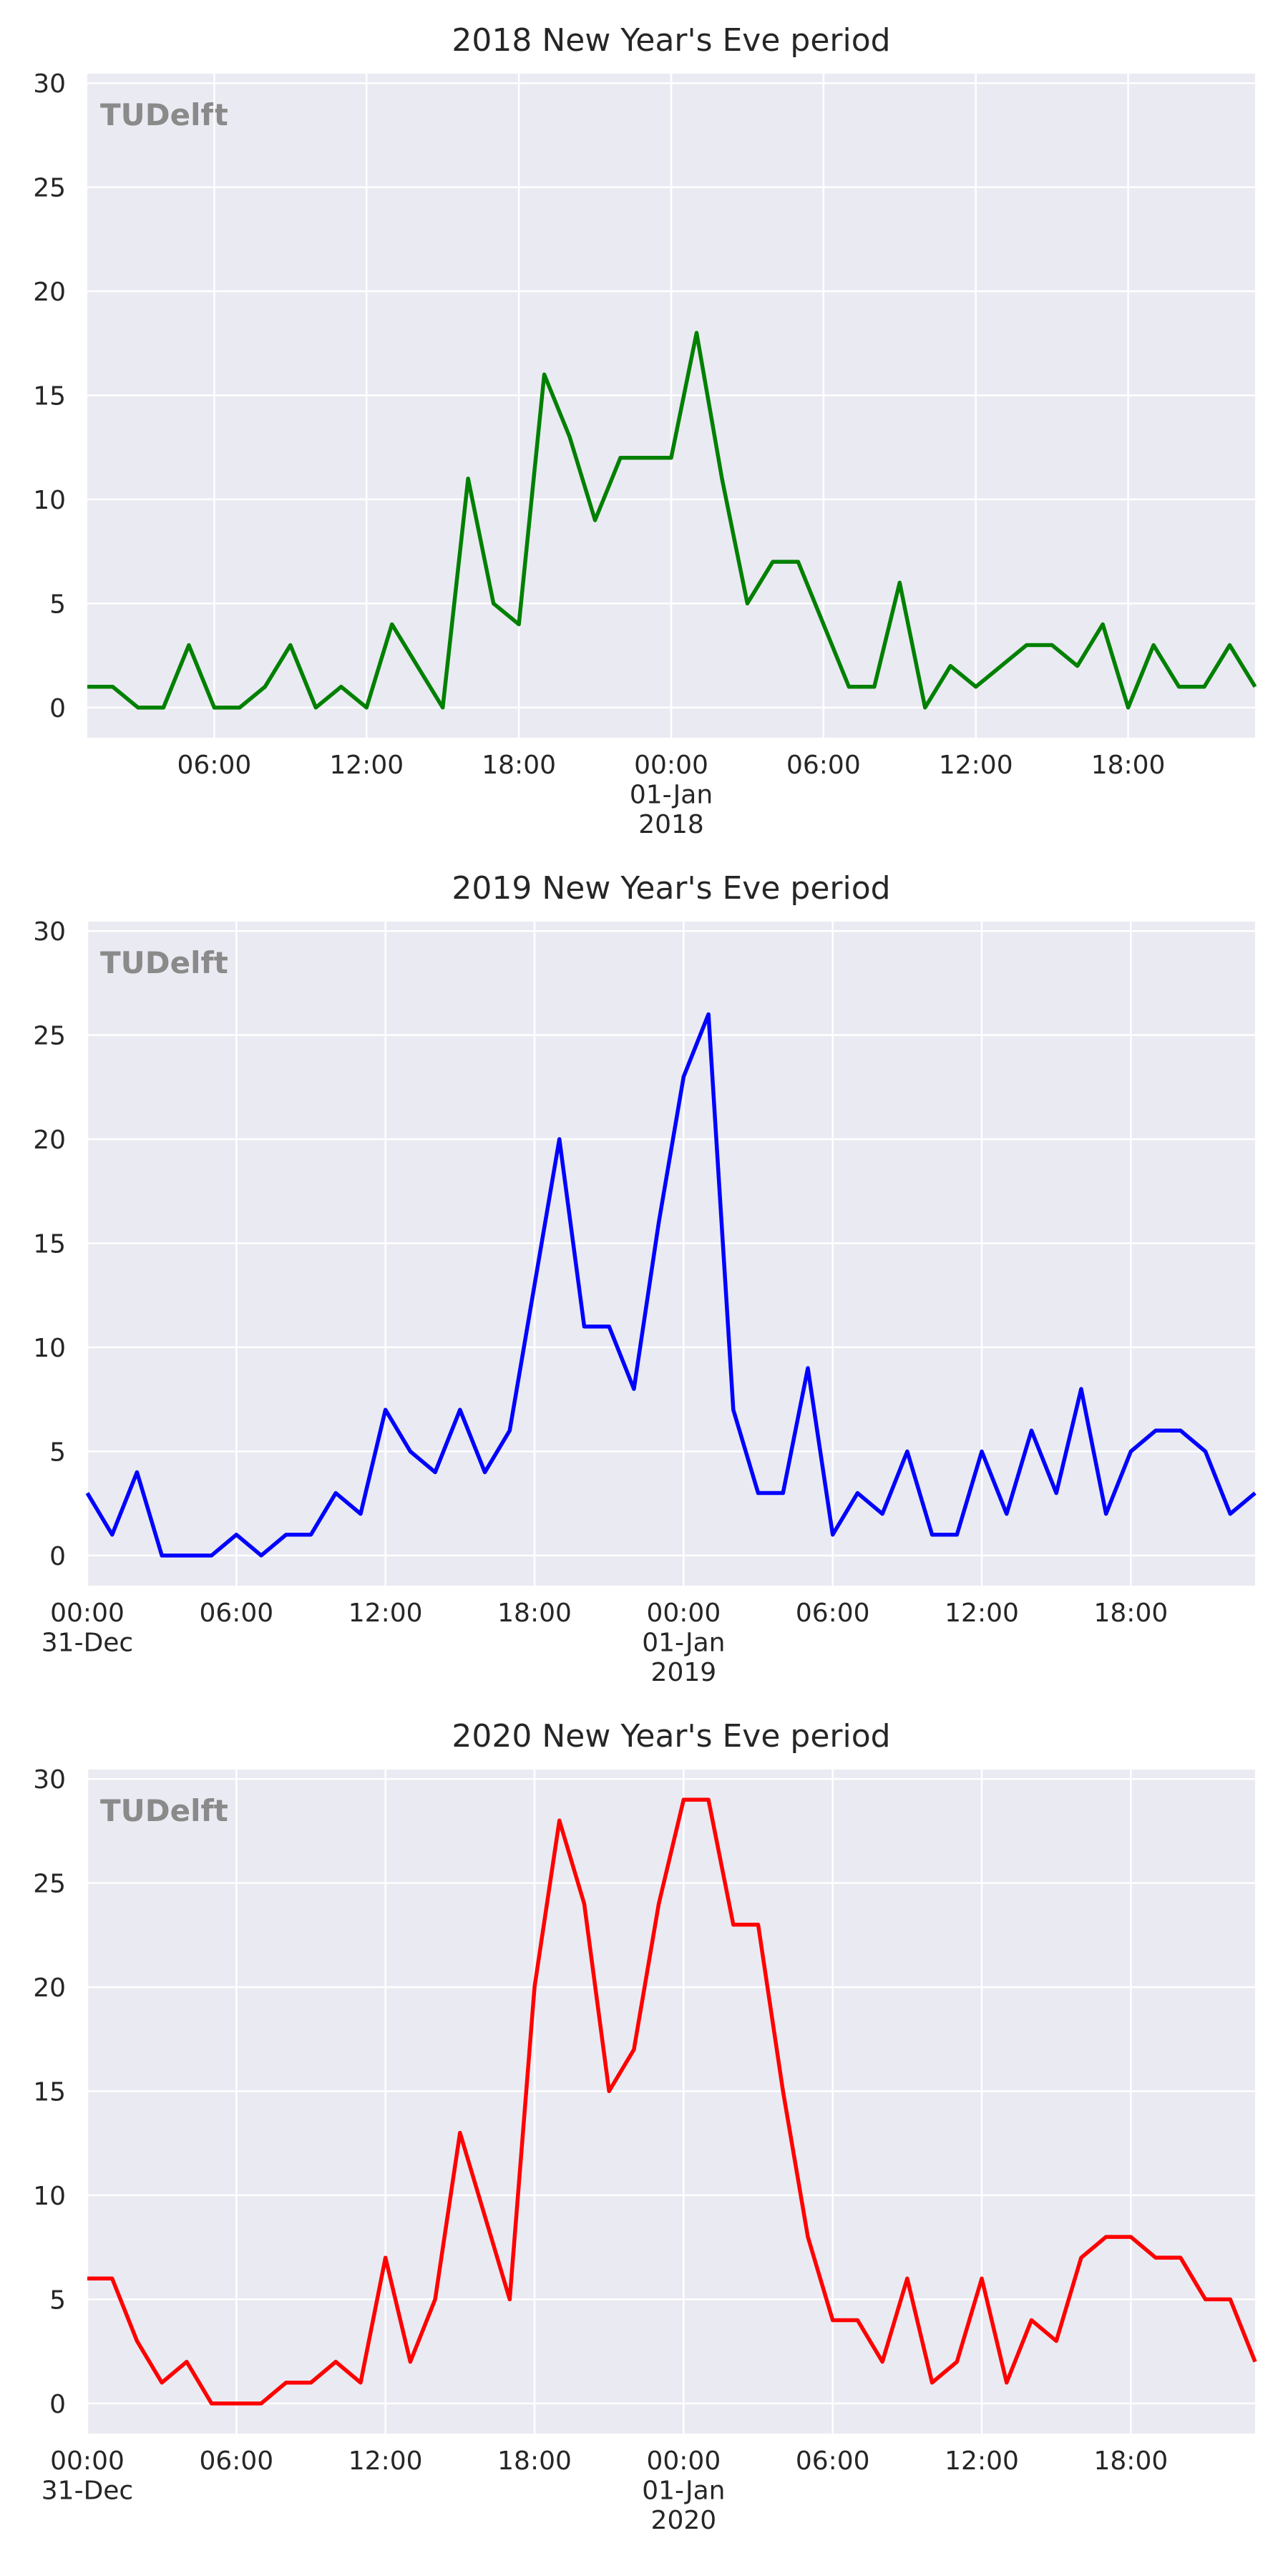 Image resolution: width=1288 pixels, height=2576 pixels. I want to click on x-tick-label: 00:00 01-Jan 2019, so click(683, 1643).